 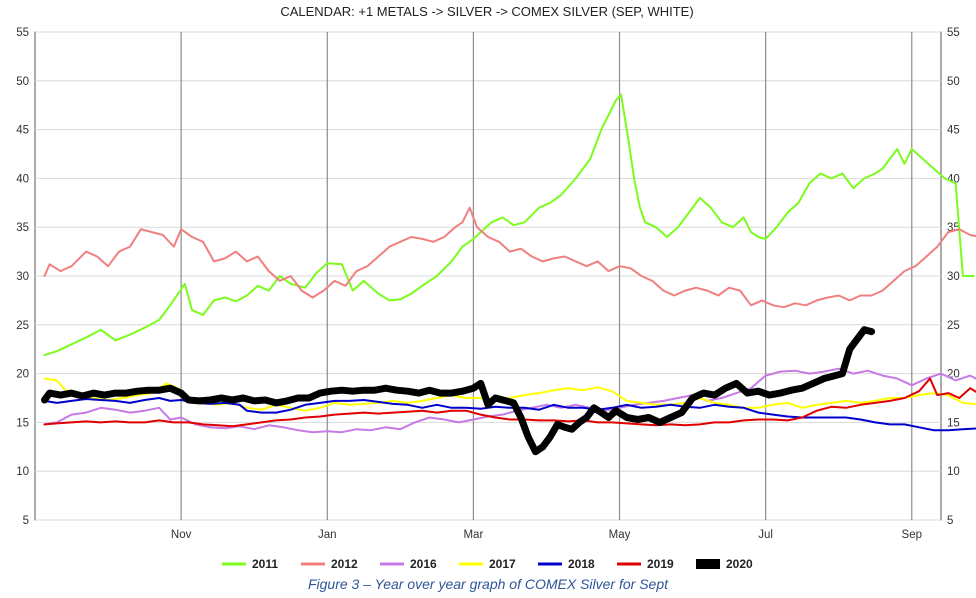 What do you see at coordinates (953, 131) in the screenshot?
I see `y-tick-label-right: 45` at bounding box center [953, 131].